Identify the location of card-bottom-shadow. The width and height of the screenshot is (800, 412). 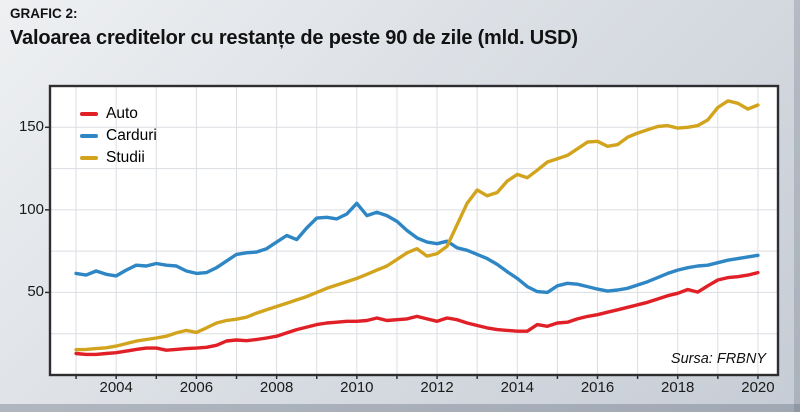
(400, 408).